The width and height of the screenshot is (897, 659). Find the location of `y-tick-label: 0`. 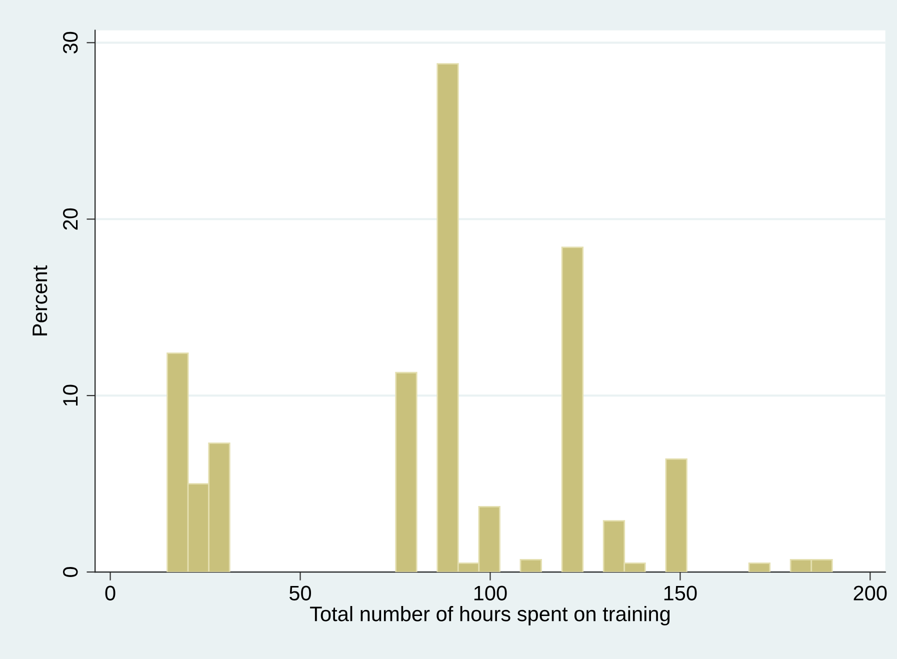

y-tick-label: 0 is located at coordinates (70, 572).